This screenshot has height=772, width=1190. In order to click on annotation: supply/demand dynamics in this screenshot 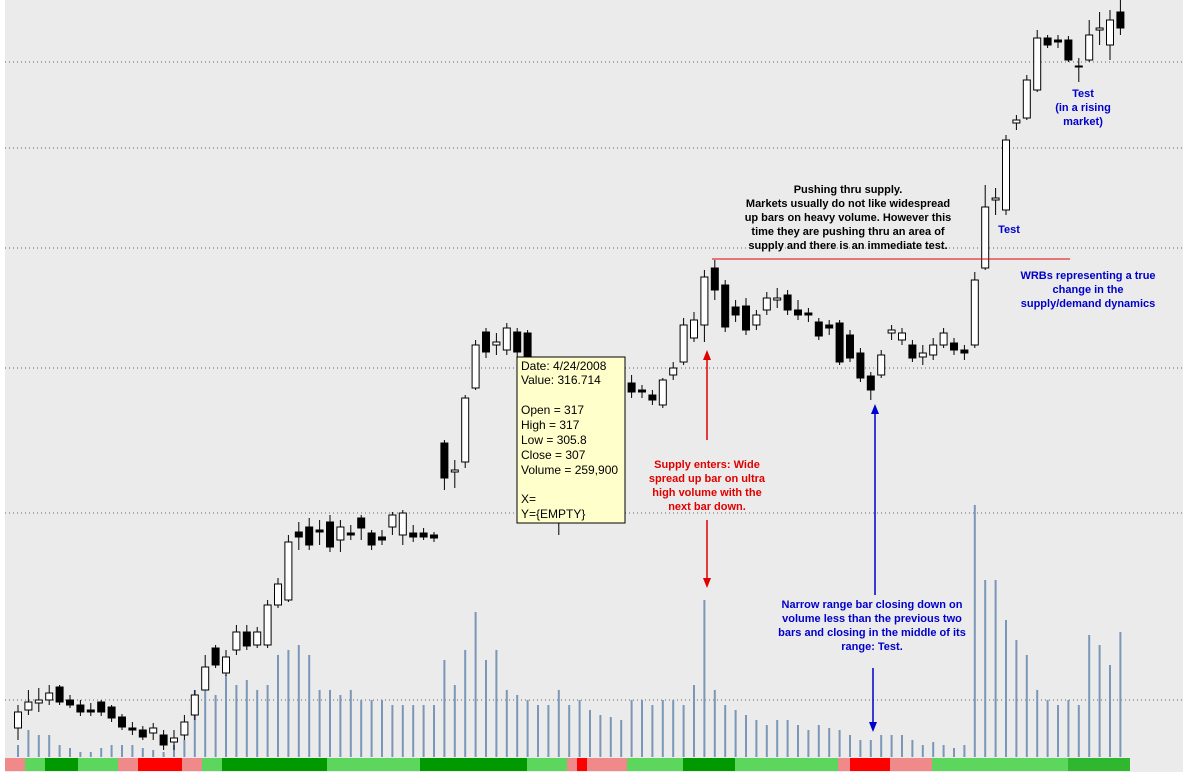, I will do `click(1088, 304)`.